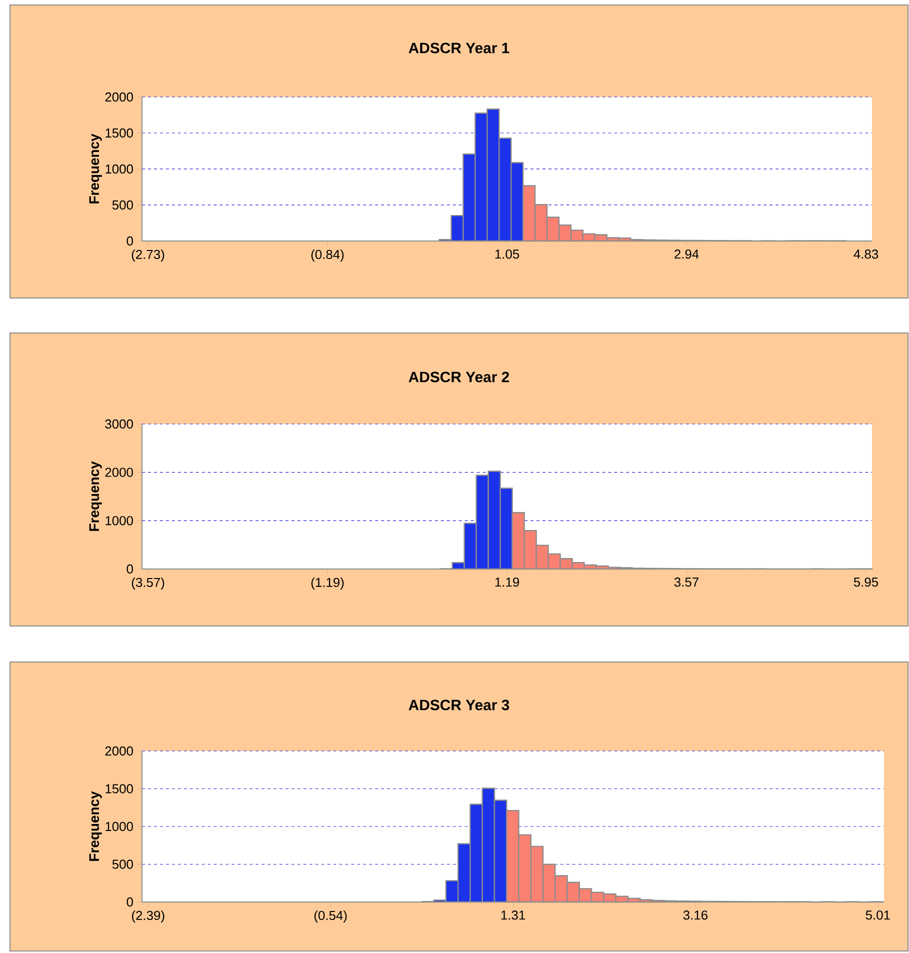 Image resolution: width=909 pixels, height=953 pixels. Describe the element at coordinates (686, 582) in the screenshot. I see `x-tick-label: 3.57` at that location.